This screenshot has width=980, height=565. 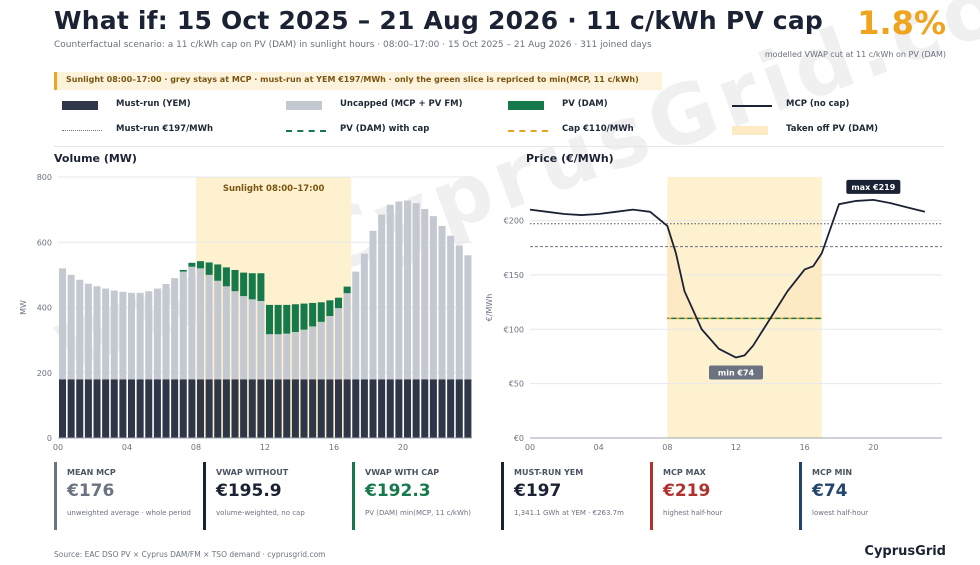 I want to click on card-value: €74, so click(x=830, y=491).